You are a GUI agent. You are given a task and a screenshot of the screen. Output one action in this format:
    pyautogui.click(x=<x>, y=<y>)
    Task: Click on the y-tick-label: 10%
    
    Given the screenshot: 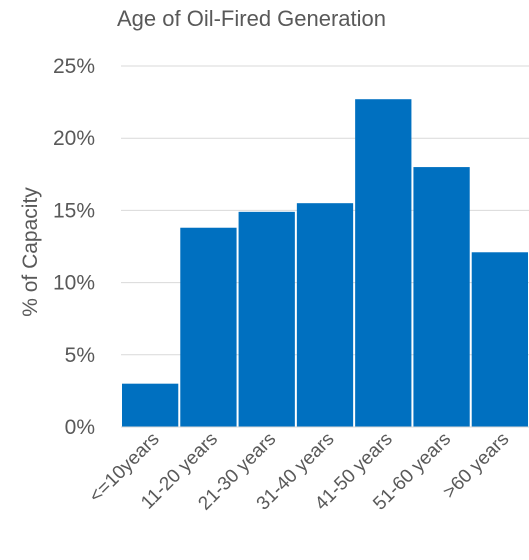 What is the action you would take?
    pyautogui.click(x=74, y=283)
    